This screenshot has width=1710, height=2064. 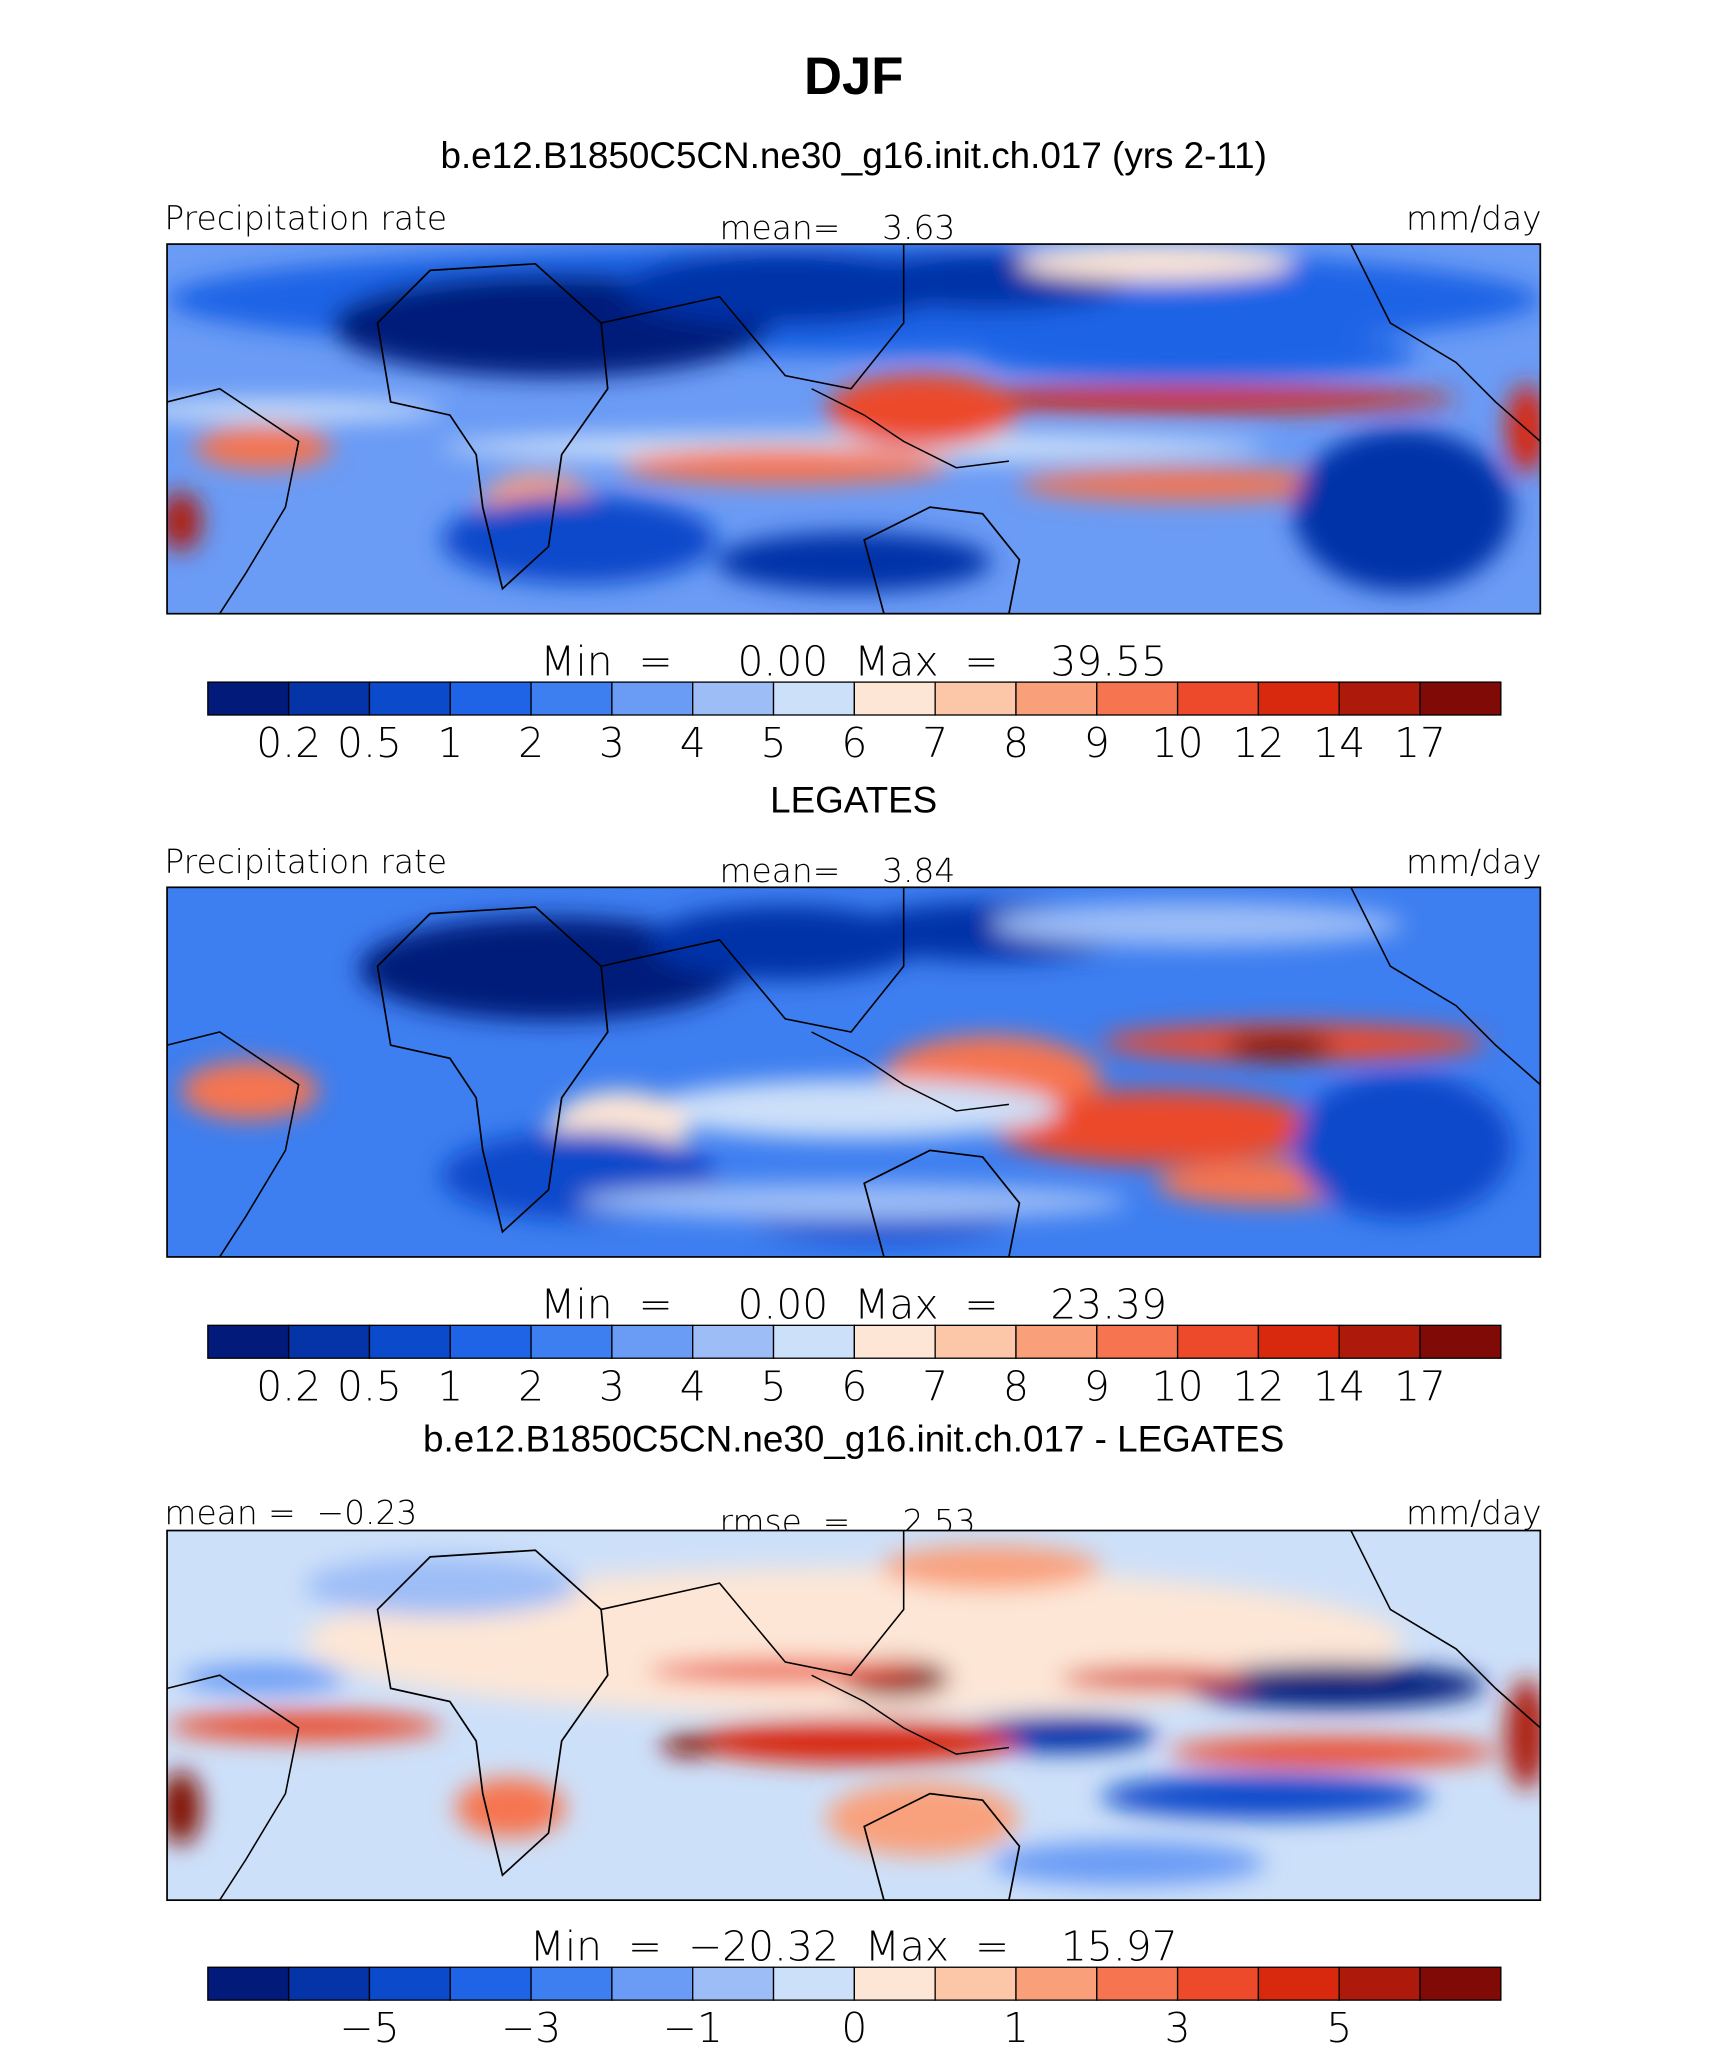 What do you see at coordinates (693, 2028) in the screenshot?
I see `colorbar-label: −1` at bounding box center [693, 2028].